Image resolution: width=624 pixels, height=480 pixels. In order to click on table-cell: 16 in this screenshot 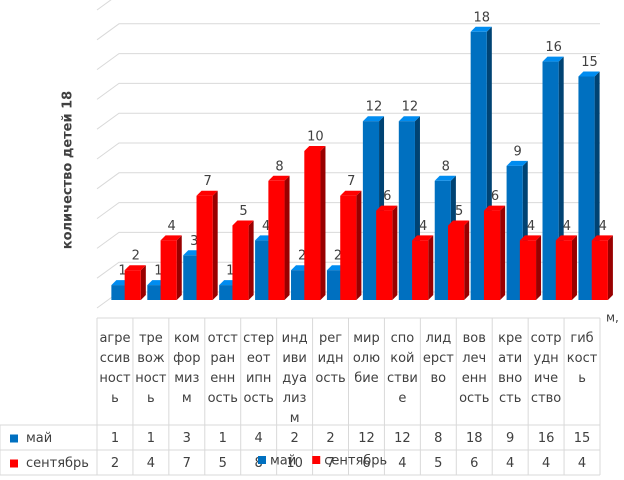, I will do `click(546, 438)`.